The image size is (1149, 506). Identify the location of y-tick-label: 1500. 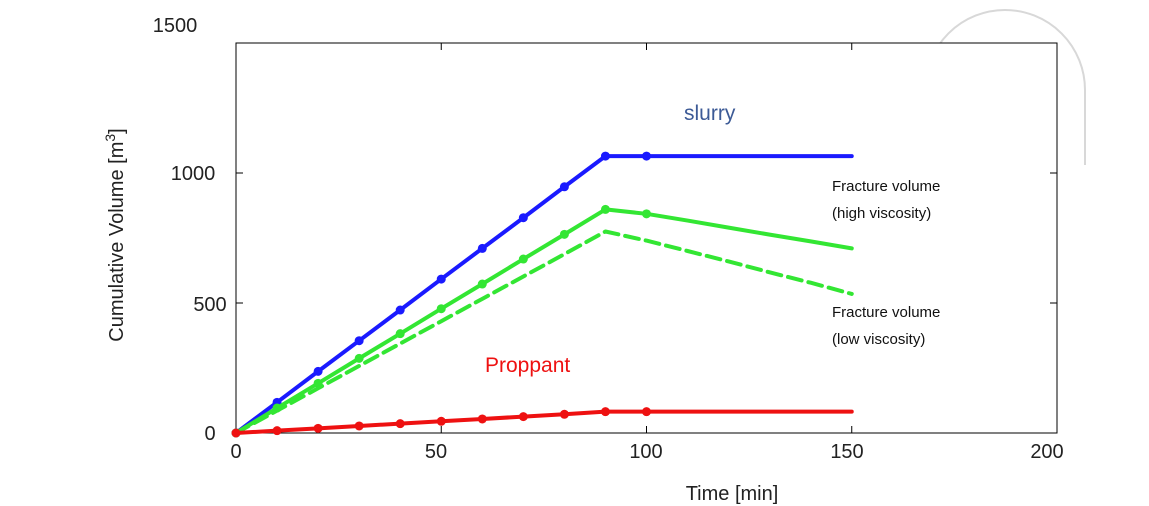
(175, 26).